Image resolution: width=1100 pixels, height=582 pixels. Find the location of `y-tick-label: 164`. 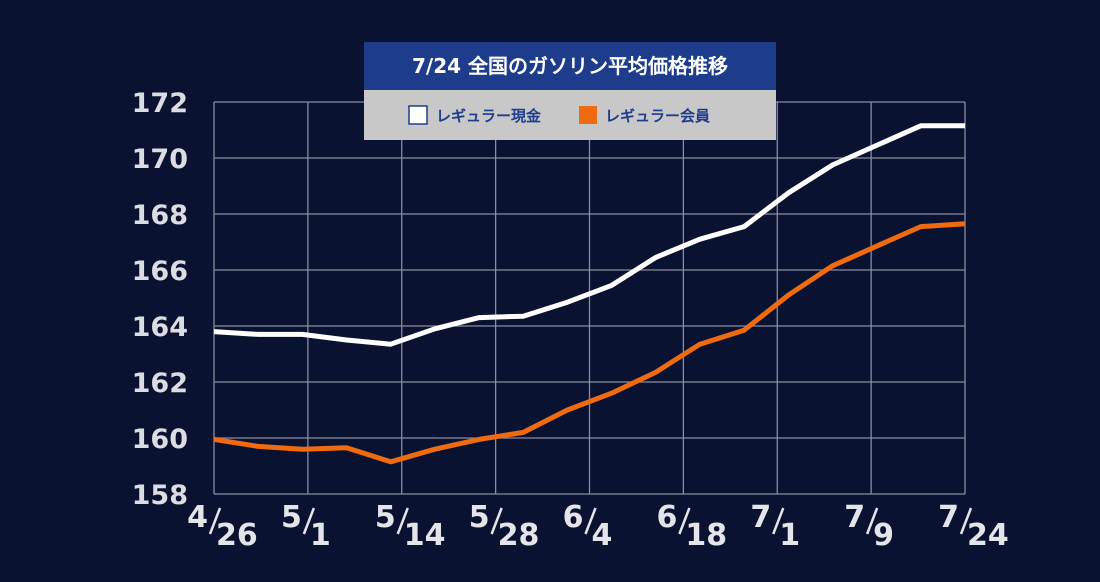

y-tick-label: 164 is located at coordinates (160, 327).